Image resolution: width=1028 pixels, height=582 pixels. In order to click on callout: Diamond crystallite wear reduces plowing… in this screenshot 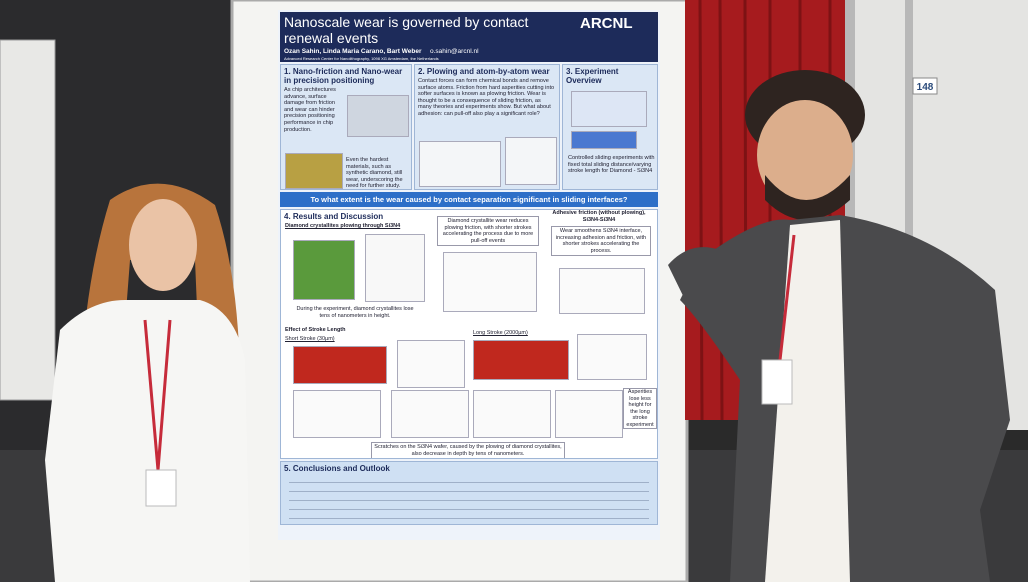, I will do `click(488, 231)`.